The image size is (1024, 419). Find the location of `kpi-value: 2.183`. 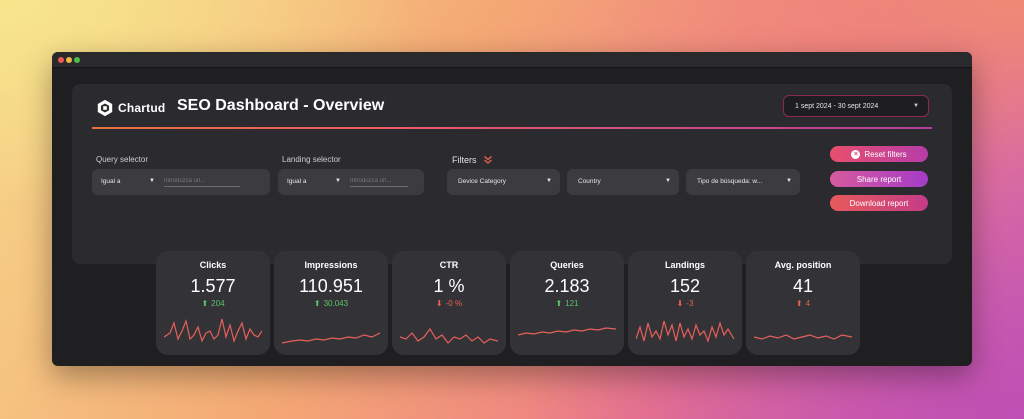

kpi-value: 2.183 is located at coordinates (567, 286).